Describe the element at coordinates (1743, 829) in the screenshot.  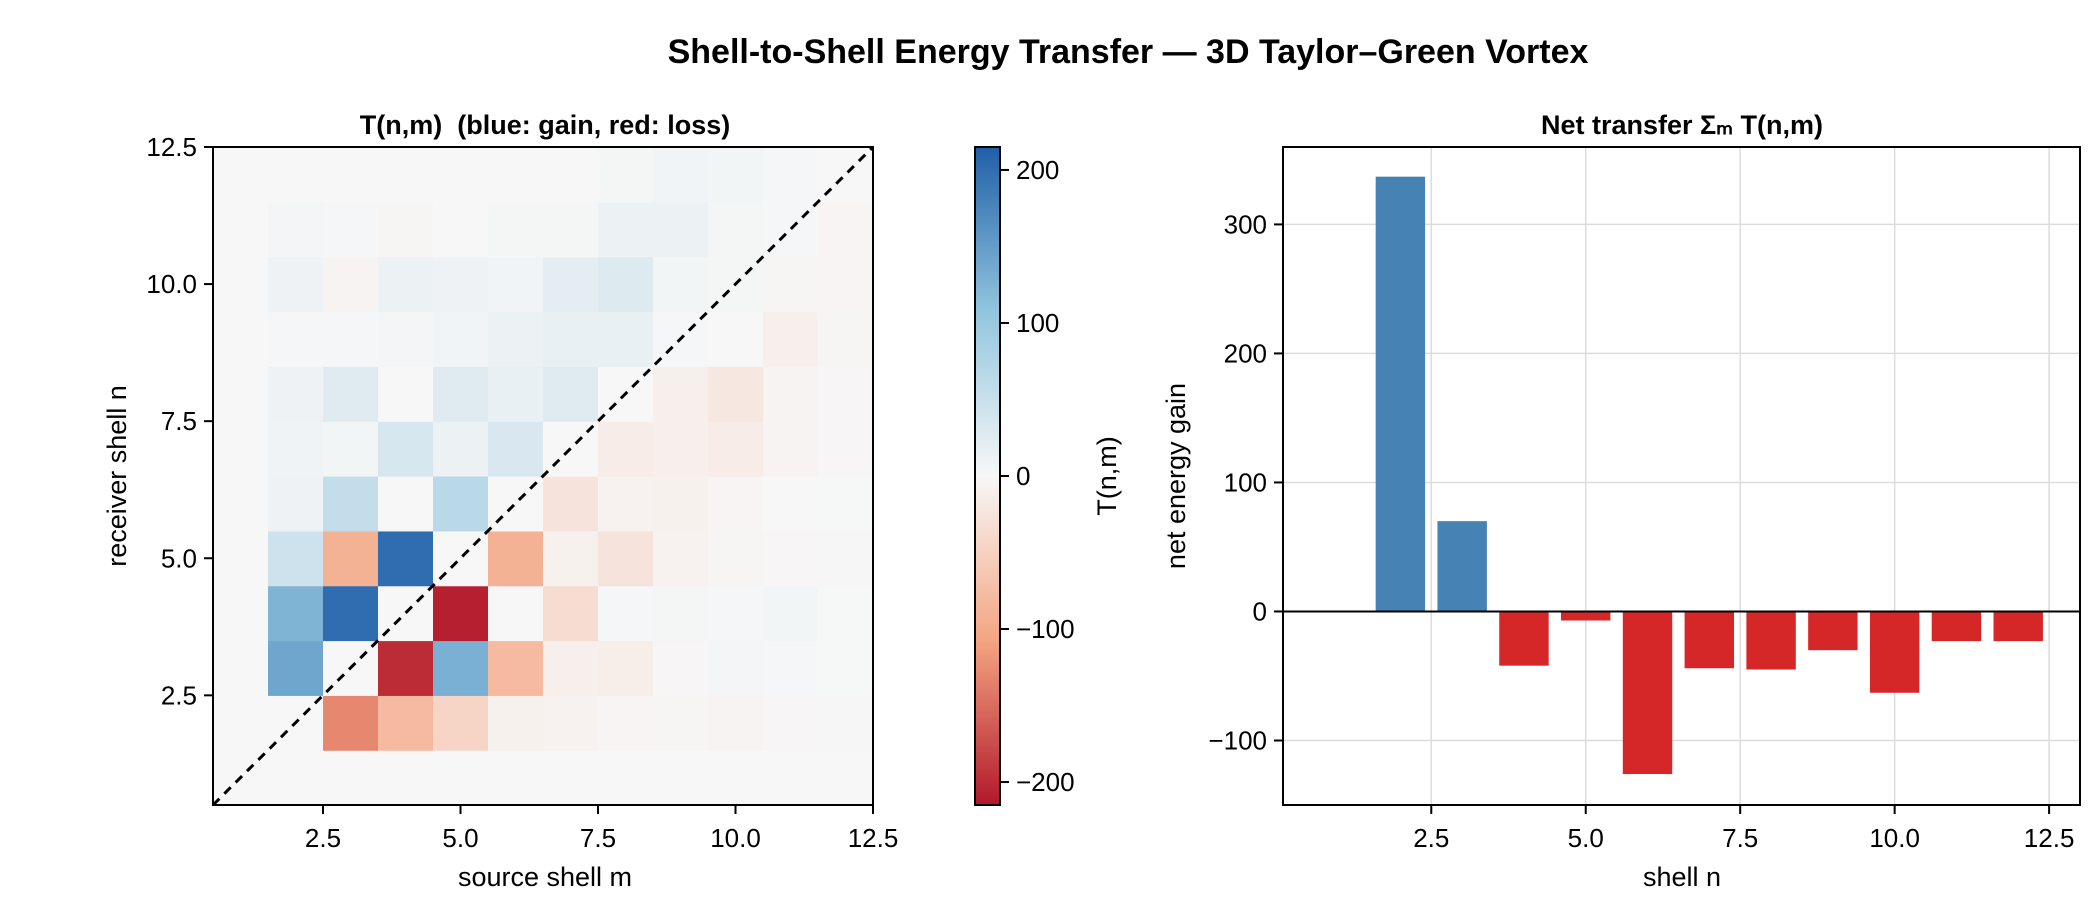
I see `bar-x-ticks: 2.5 5.0 7.5 10.0 12.5` at that location.